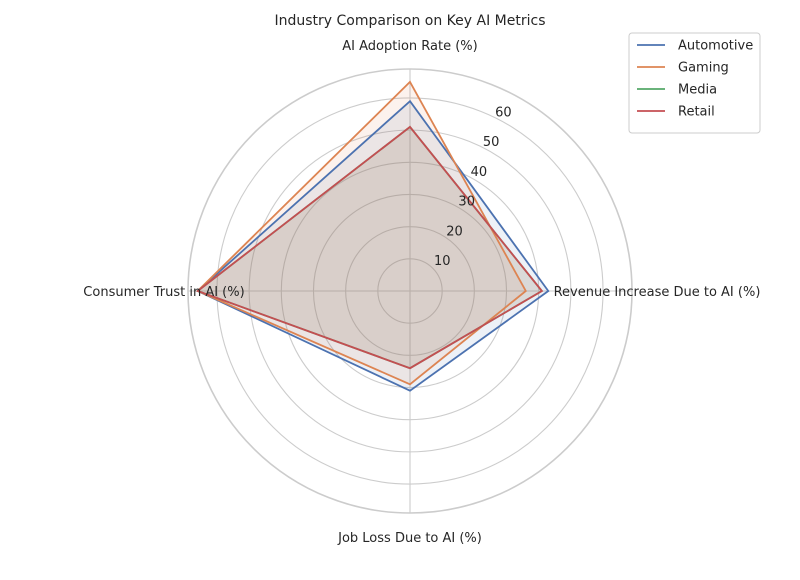 The image size is (800, 580). I want to click on chart-title: Industry Comparison on Key AI Metrics, so click(409, 21).